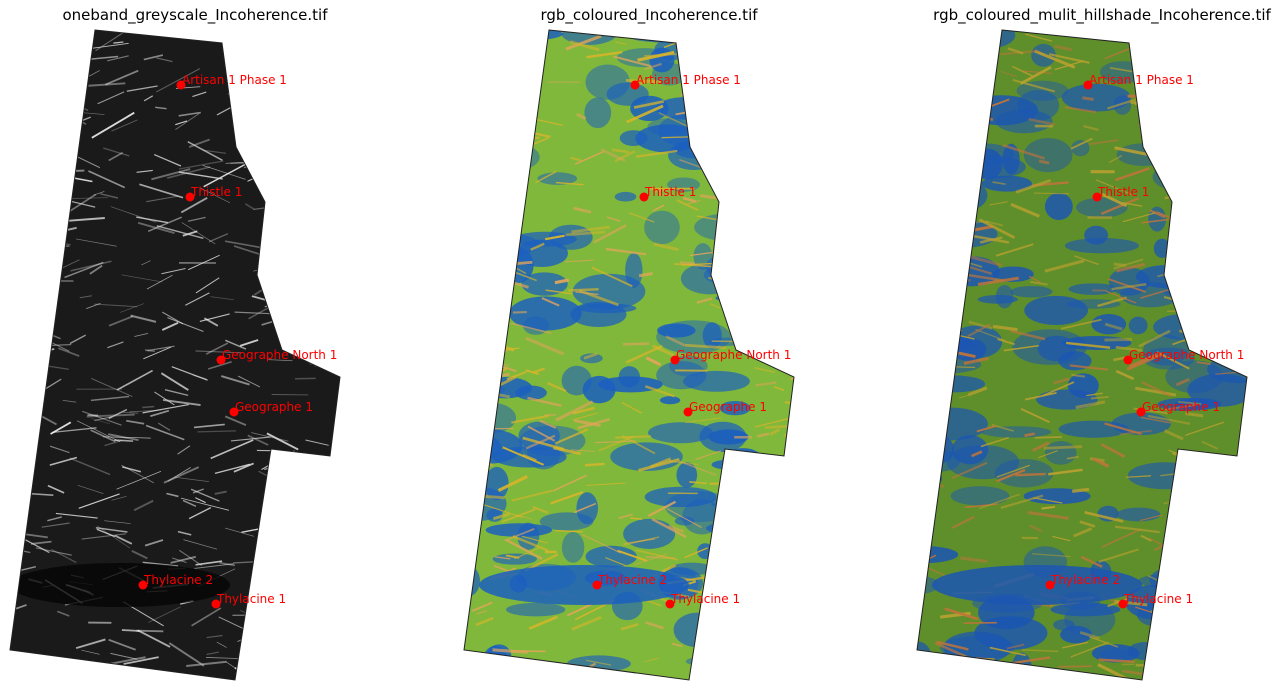 This screenshot has height=690, width=1280. I want to click on map-title: oneband_greyscale_Incoherence.tif, so click(195, 15).